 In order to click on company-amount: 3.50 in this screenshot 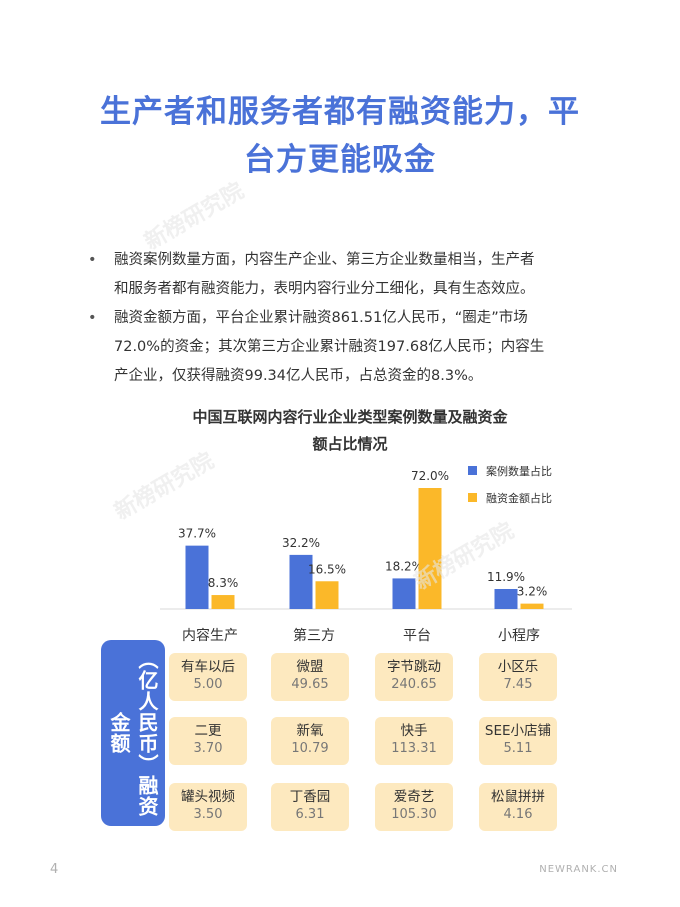, I will do `click(208, 814)`.